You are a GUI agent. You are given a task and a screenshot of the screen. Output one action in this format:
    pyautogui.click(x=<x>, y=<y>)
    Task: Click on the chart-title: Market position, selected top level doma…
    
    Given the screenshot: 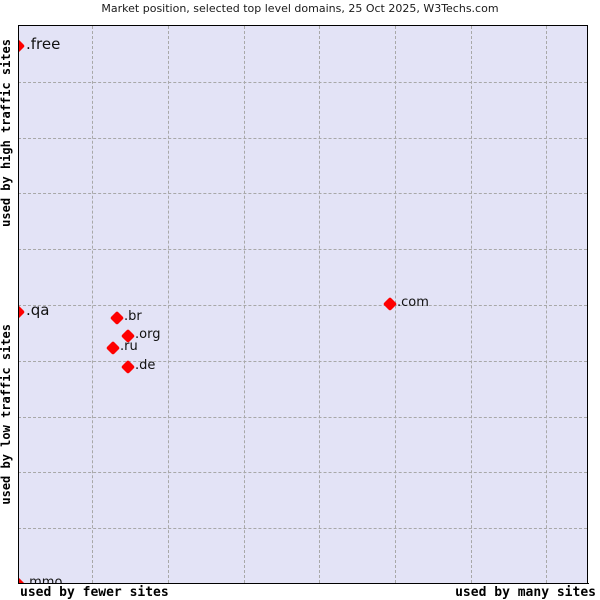 What is the action you would take?
    pyautogui.click(x=300, y=8)
    